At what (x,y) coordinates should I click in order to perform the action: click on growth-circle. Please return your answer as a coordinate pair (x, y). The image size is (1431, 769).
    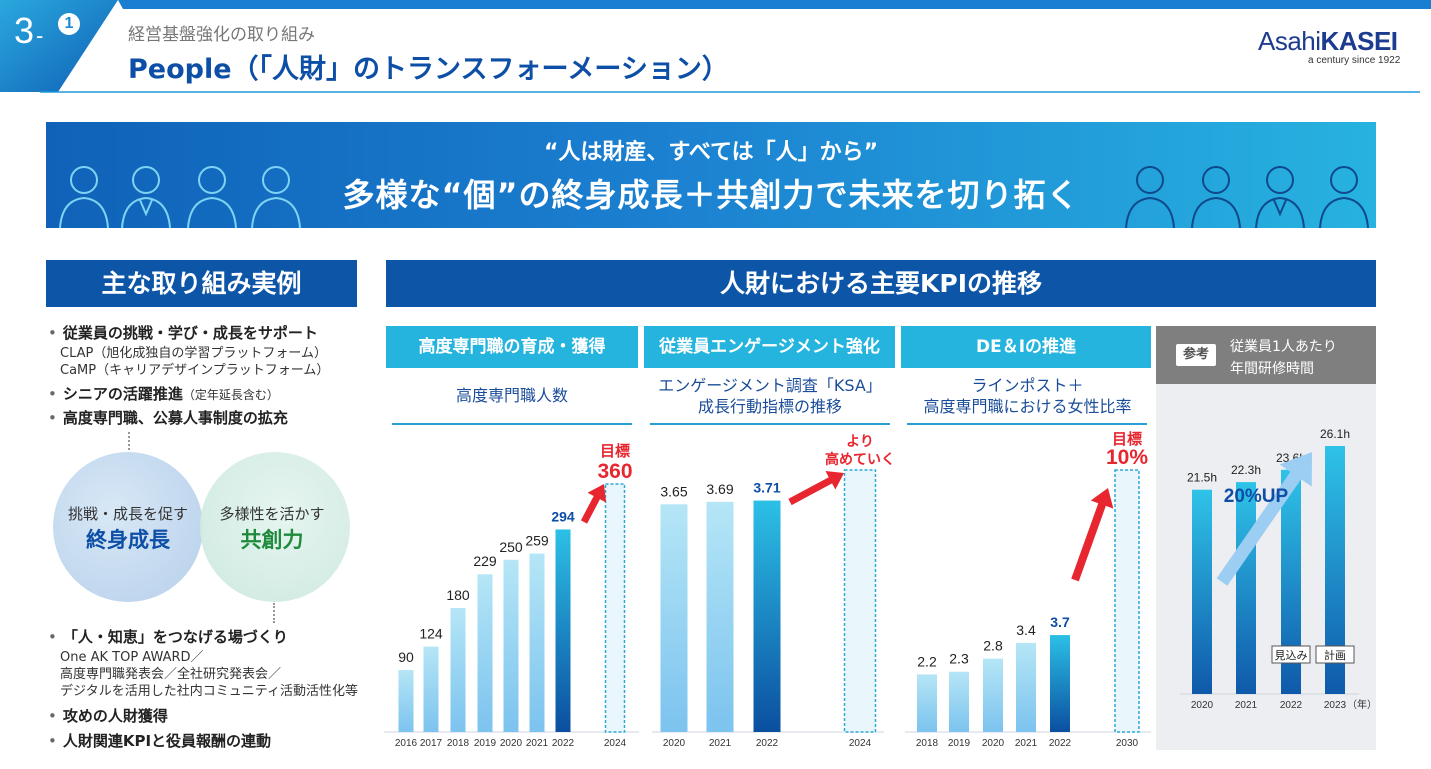
    Looking at the image, I should click on (128, 527).